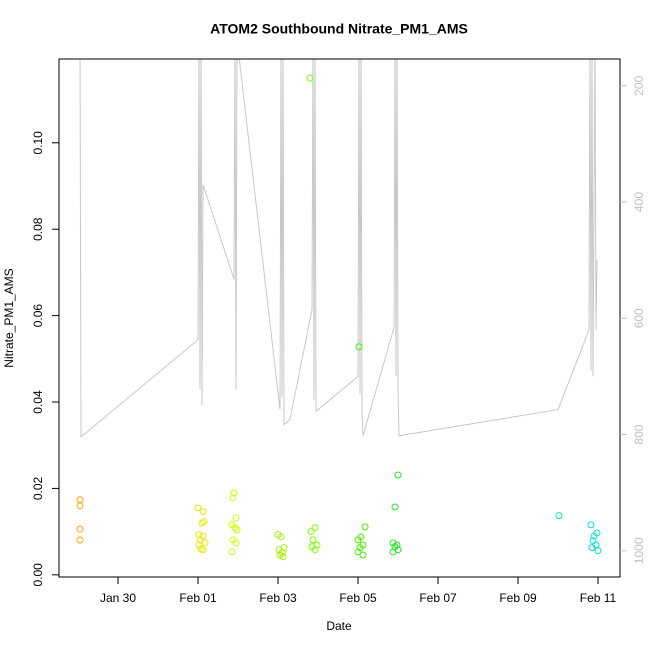 The width and height of the screenshot is (650, 650). What do you see at coordinates (38, 402) in the screenshot?
I see `y-tick-label: 0.04` at bounding box center [38, 402].